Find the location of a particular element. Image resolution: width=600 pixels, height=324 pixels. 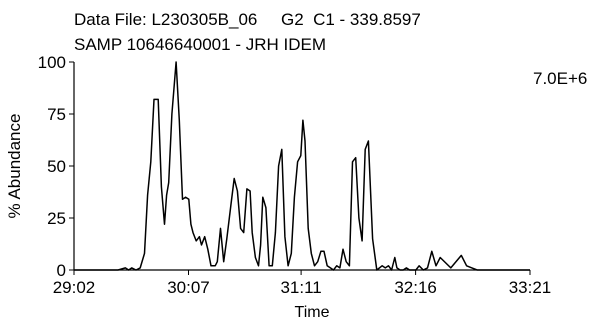

y-tick-label: 0 is located at coordinates (61, 270).